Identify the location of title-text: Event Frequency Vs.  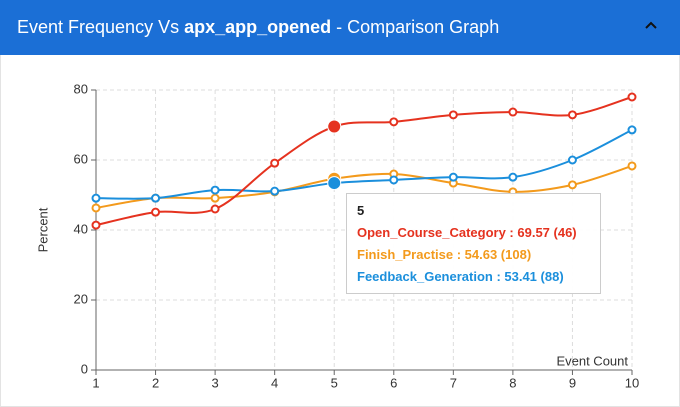
(98, 27).